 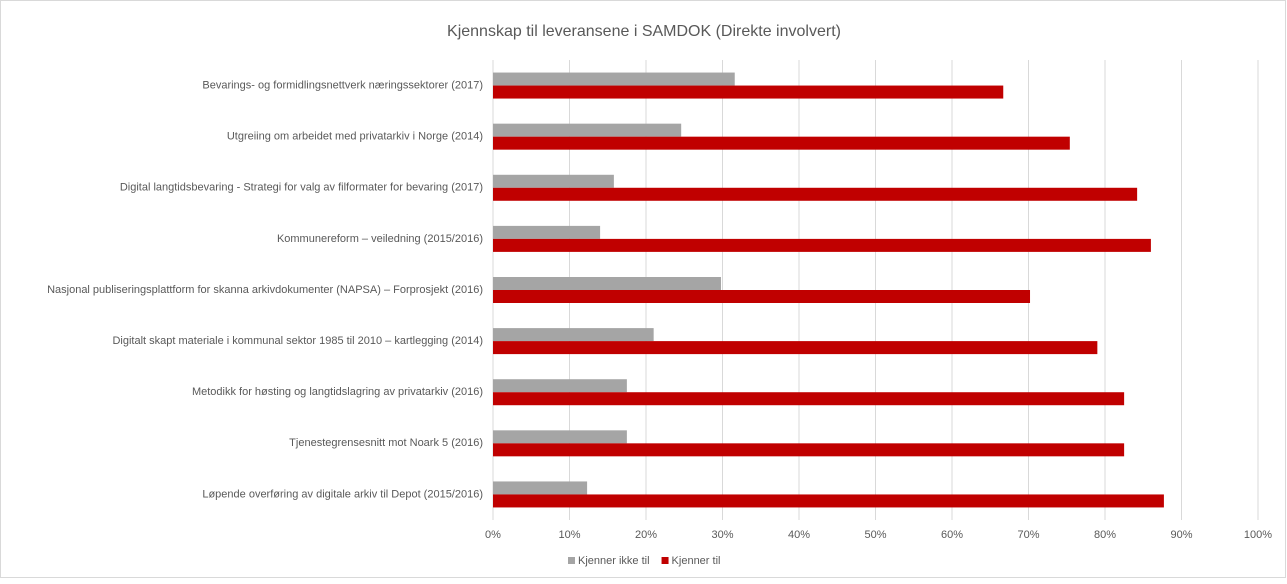 I want to click on x-tick-label: 0%, so click(x=493, y=535).